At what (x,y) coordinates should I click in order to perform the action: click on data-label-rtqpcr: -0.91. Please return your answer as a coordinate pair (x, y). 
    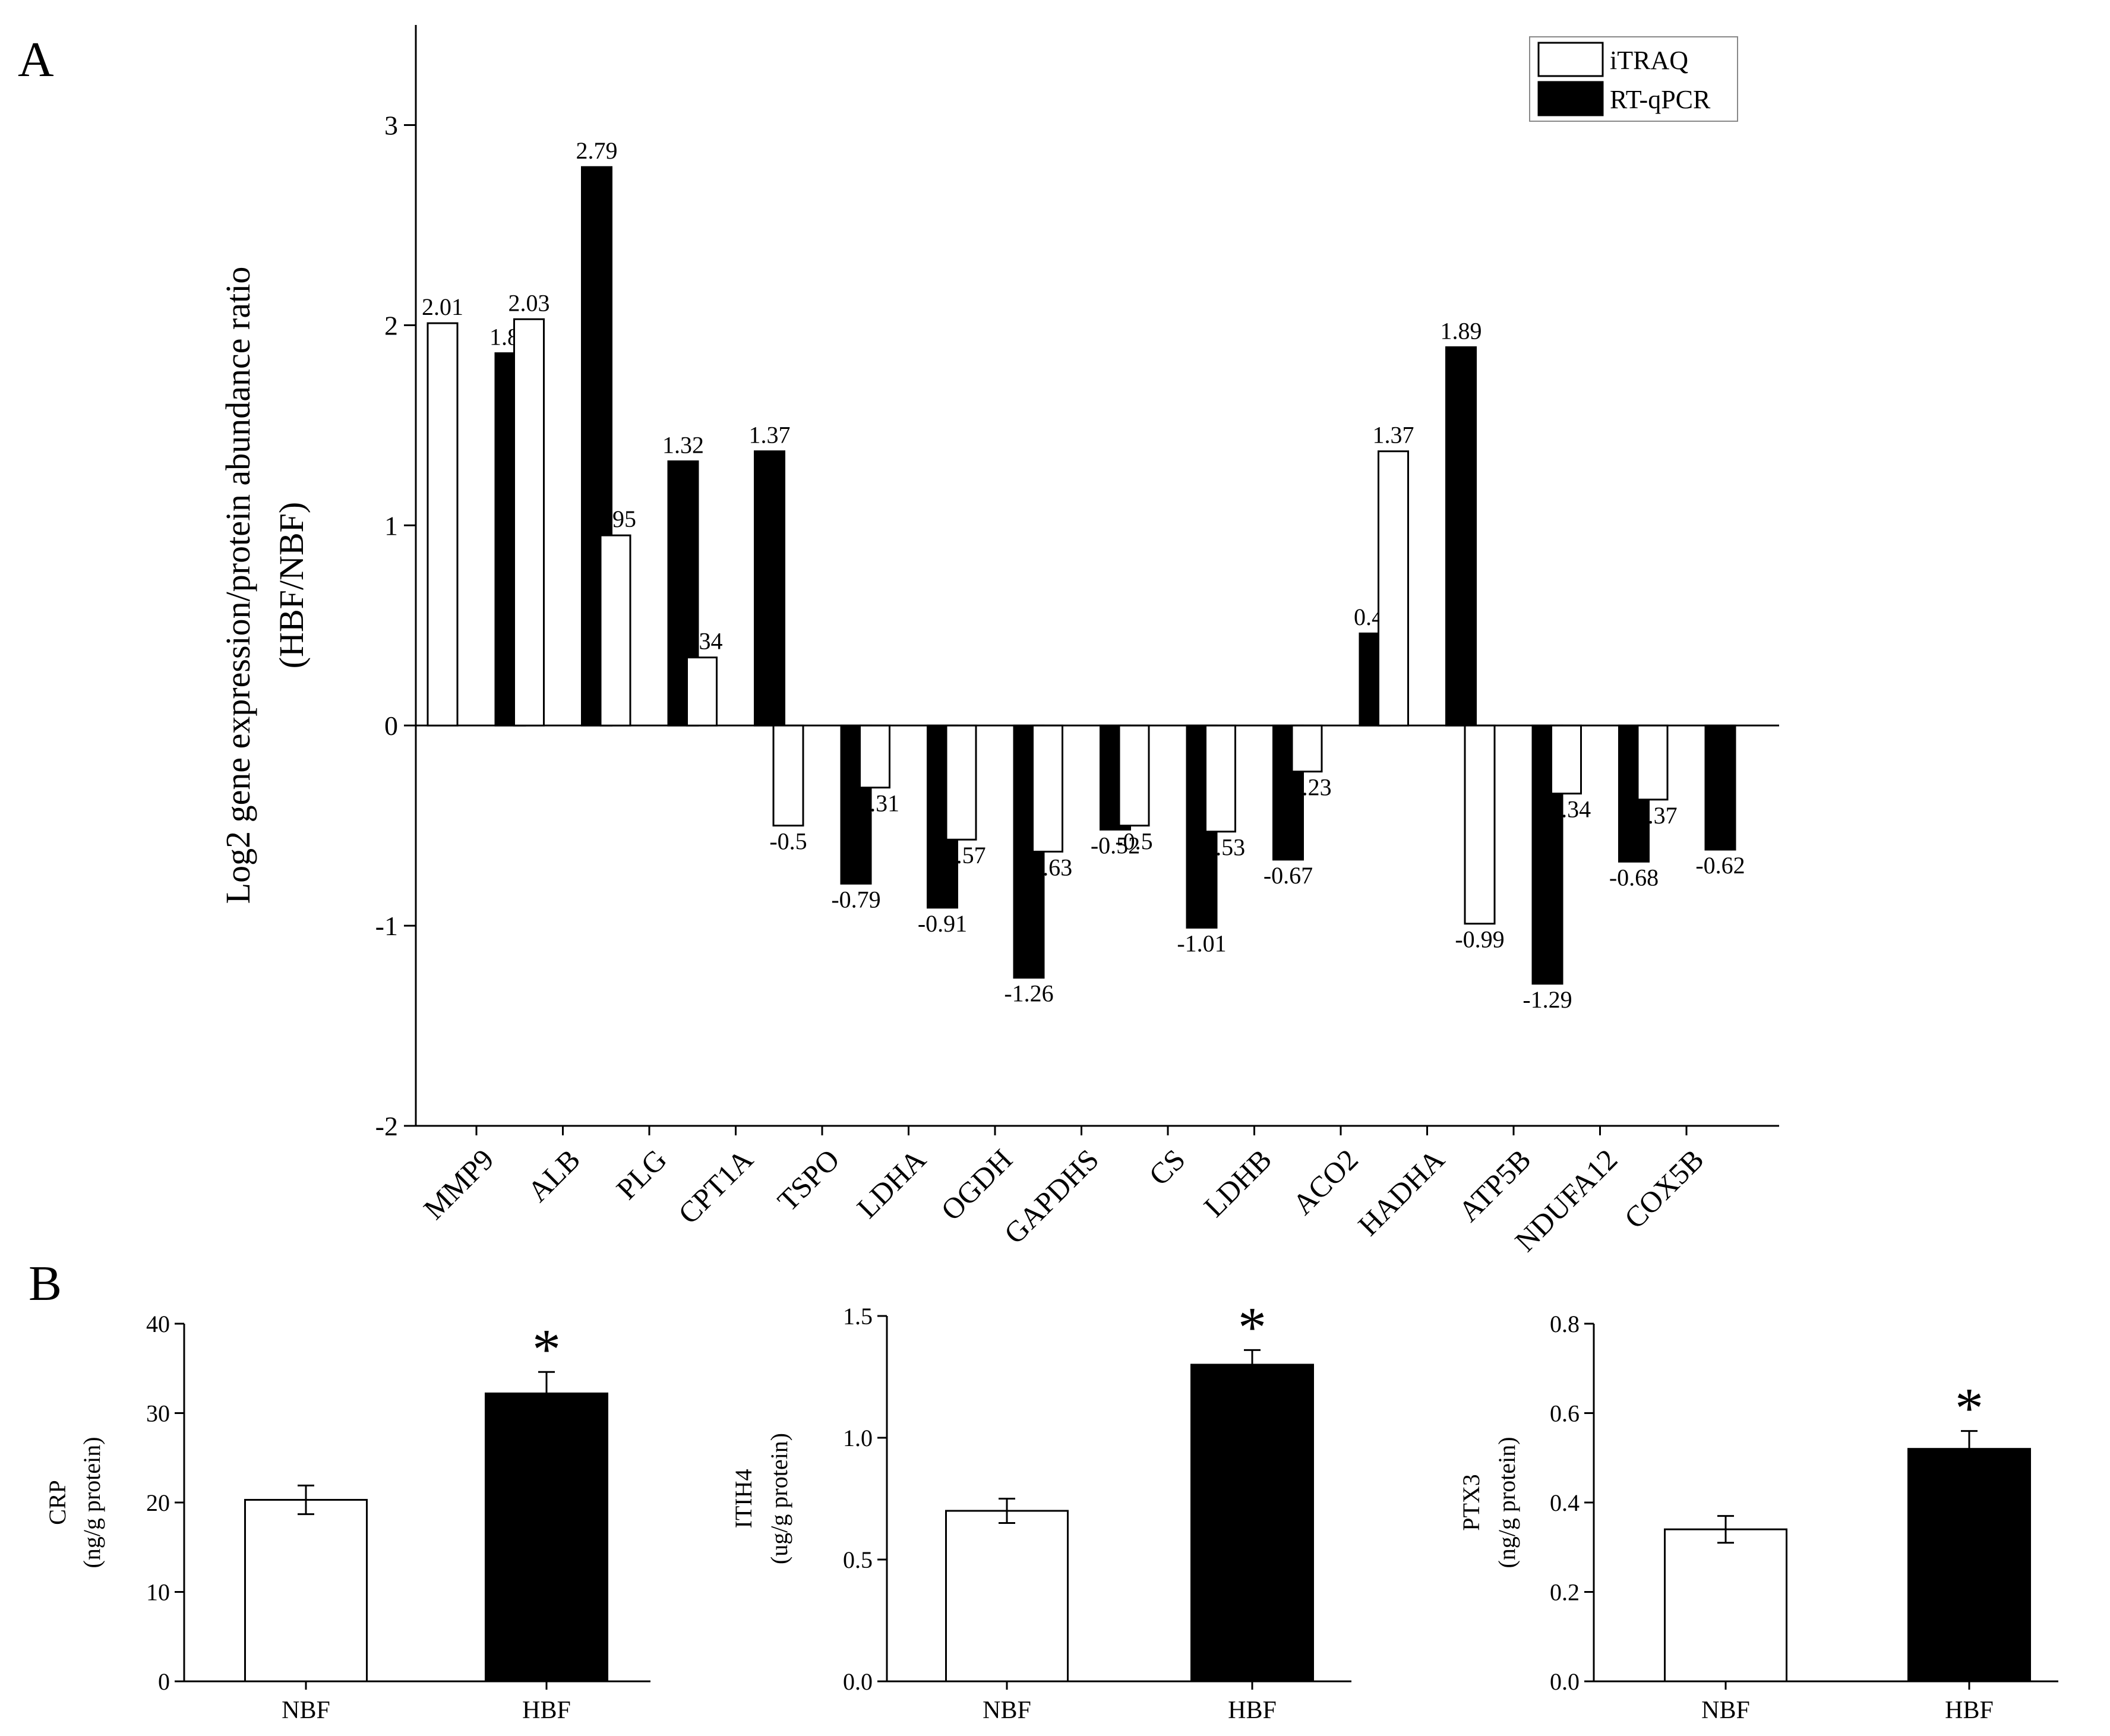
    Looking at the image, I should click on (942, 923).